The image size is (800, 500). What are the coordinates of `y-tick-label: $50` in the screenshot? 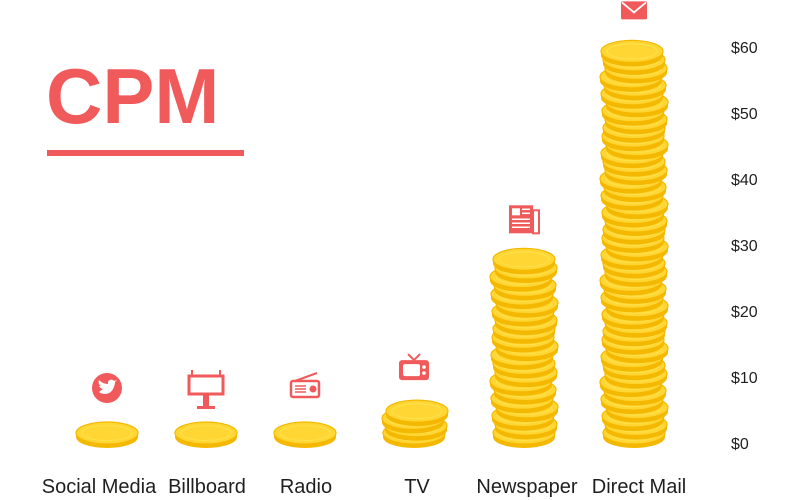 It's located at (744, 114).